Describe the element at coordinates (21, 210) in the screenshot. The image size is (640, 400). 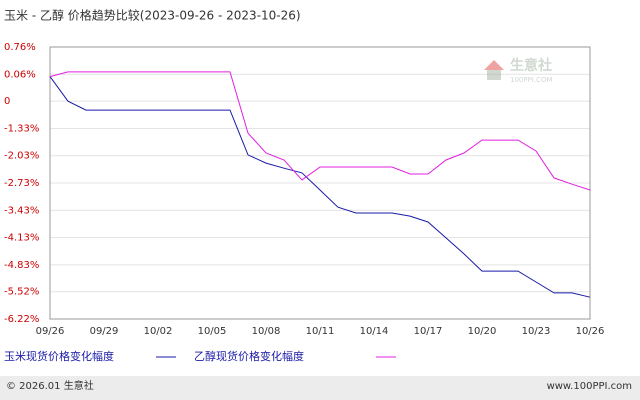
I see `y-tick-label: -3.43%` at that location.